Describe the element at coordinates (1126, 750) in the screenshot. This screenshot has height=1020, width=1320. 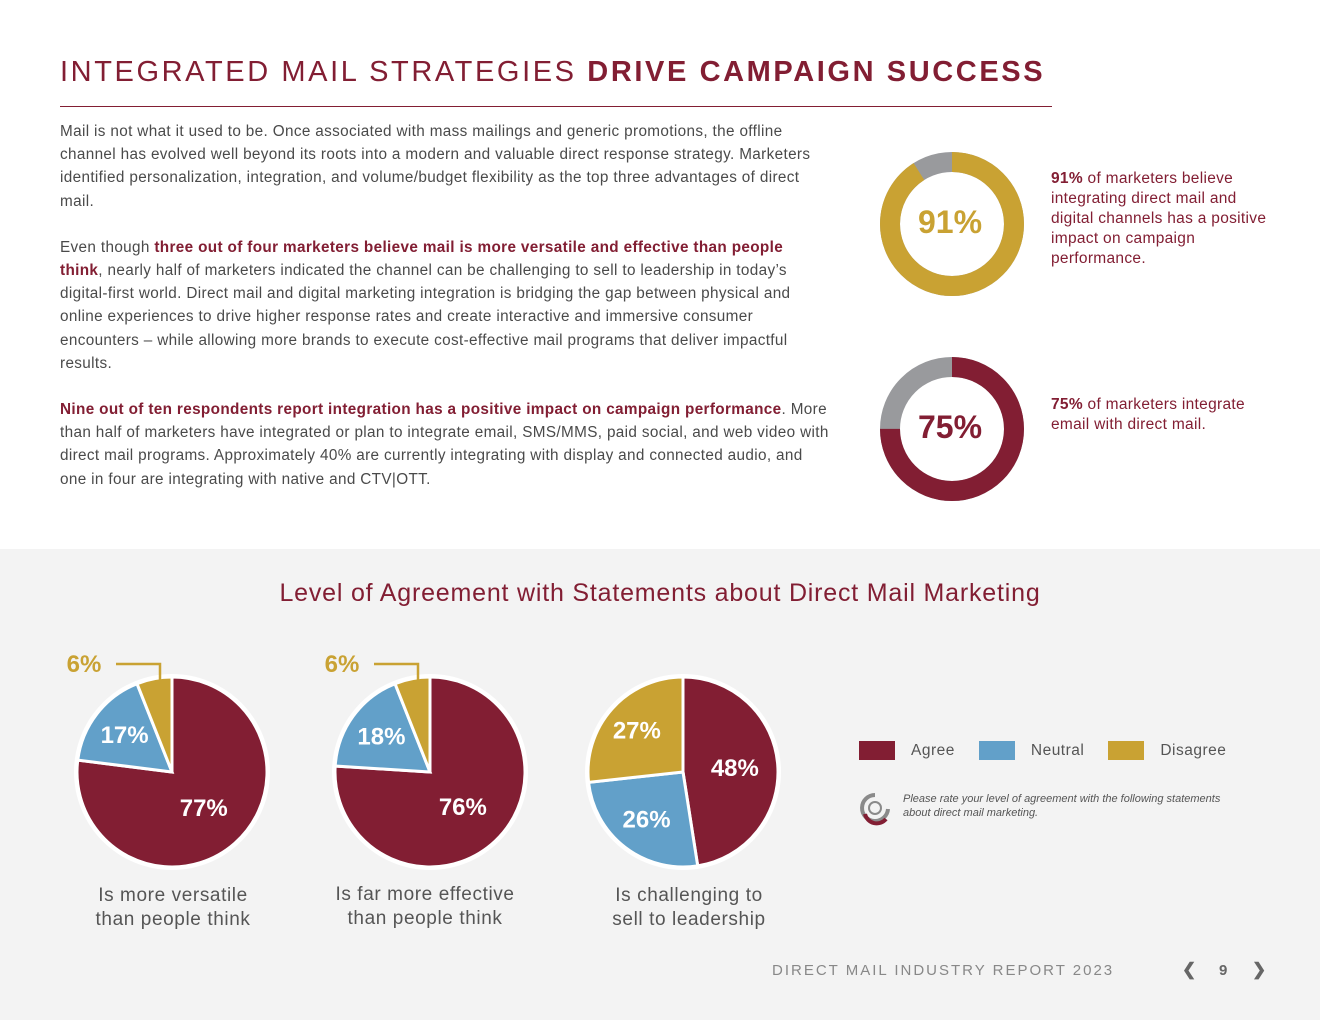
I see `legend-swatch-disagree` at that location.